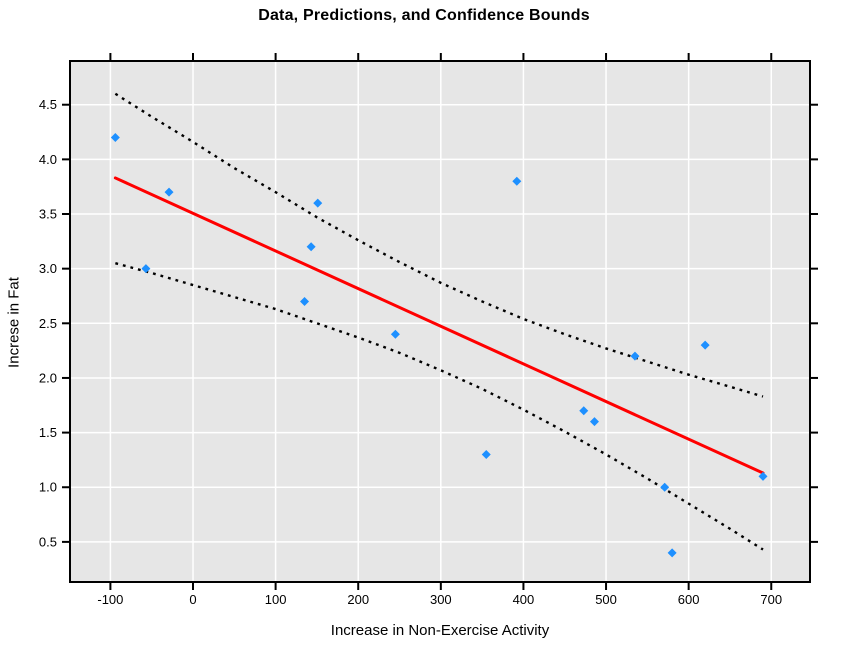 The width and height of the screenshot is (848, 653). I want to click on y-tick-label: 0.5, so click(48, 541).